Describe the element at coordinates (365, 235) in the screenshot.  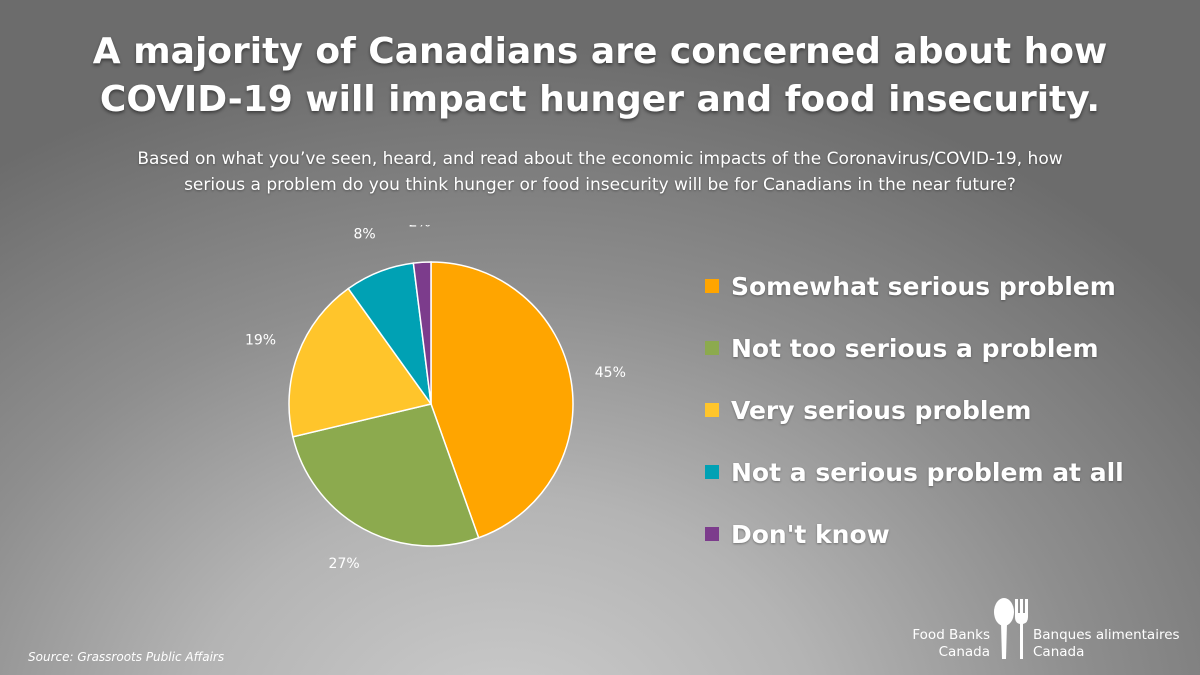
I see `data-label-not-a-serious-problem-at-all: 8%` at that location.